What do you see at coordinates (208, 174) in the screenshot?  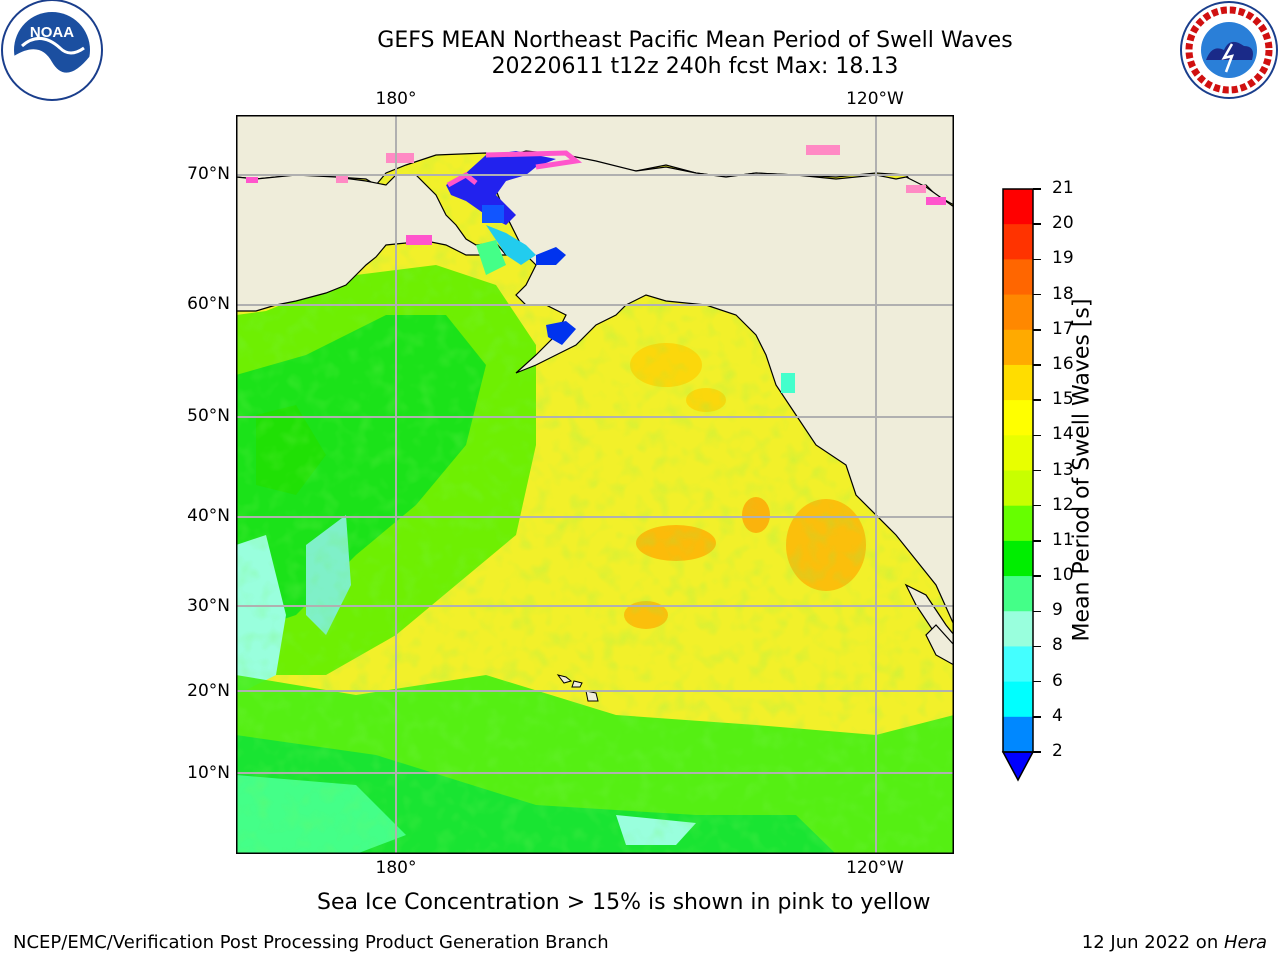 I see `lat-label-70n: 70°N` at bounding box center [208, 174].